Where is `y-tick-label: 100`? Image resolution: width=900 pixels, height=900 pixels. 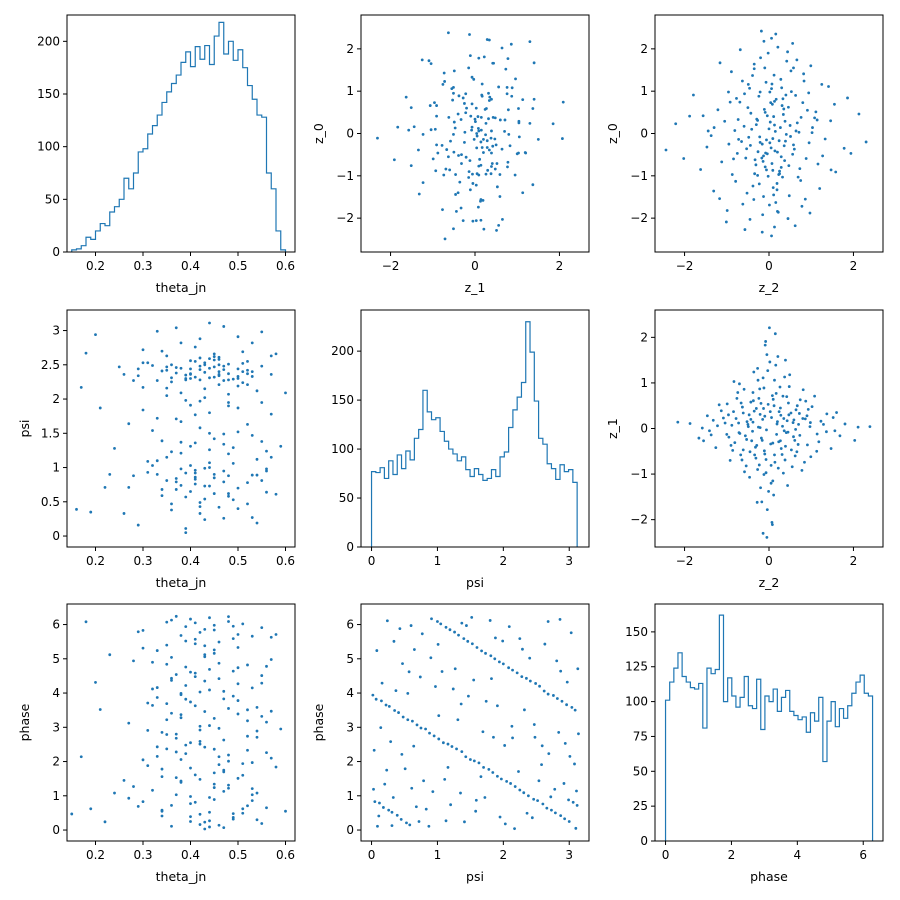
y-tick-label: 100 is located at coordinates (342, 449).